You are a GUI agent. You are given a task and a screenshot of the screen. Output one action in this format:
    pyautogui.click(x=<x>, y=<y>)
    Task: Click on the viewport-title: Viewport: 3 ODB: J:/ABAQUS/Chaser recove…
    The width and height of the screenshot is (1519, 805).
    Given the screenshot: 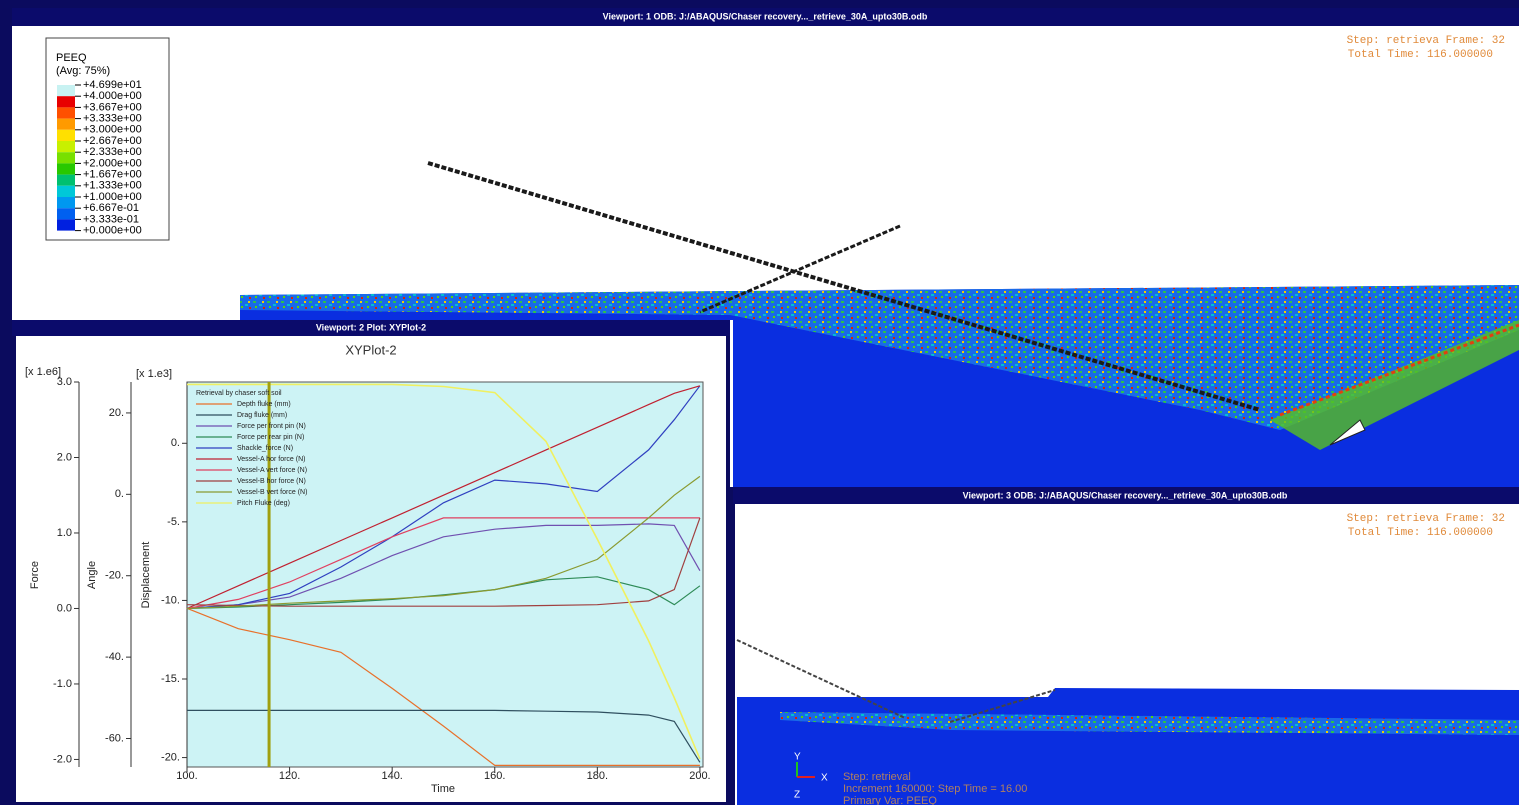 What is the action you would take?
    pyautogui.click(x=1125, y=495)
    